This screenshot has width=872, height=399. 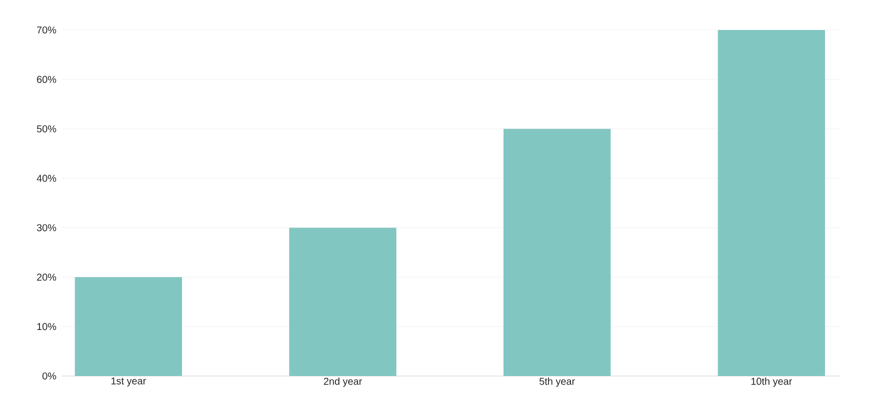 I want to click on y-tick-label: 40%, so click(x=46, y=178).